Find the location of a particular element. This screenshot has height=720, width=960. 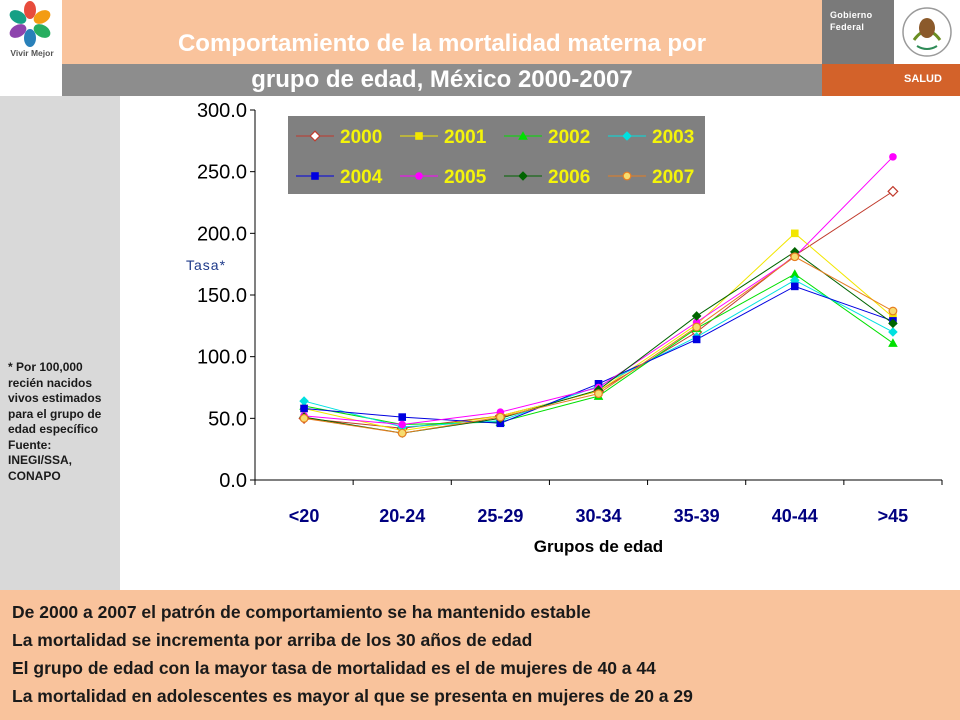

legend-marker-2002 is located at coordinates (523, 135).